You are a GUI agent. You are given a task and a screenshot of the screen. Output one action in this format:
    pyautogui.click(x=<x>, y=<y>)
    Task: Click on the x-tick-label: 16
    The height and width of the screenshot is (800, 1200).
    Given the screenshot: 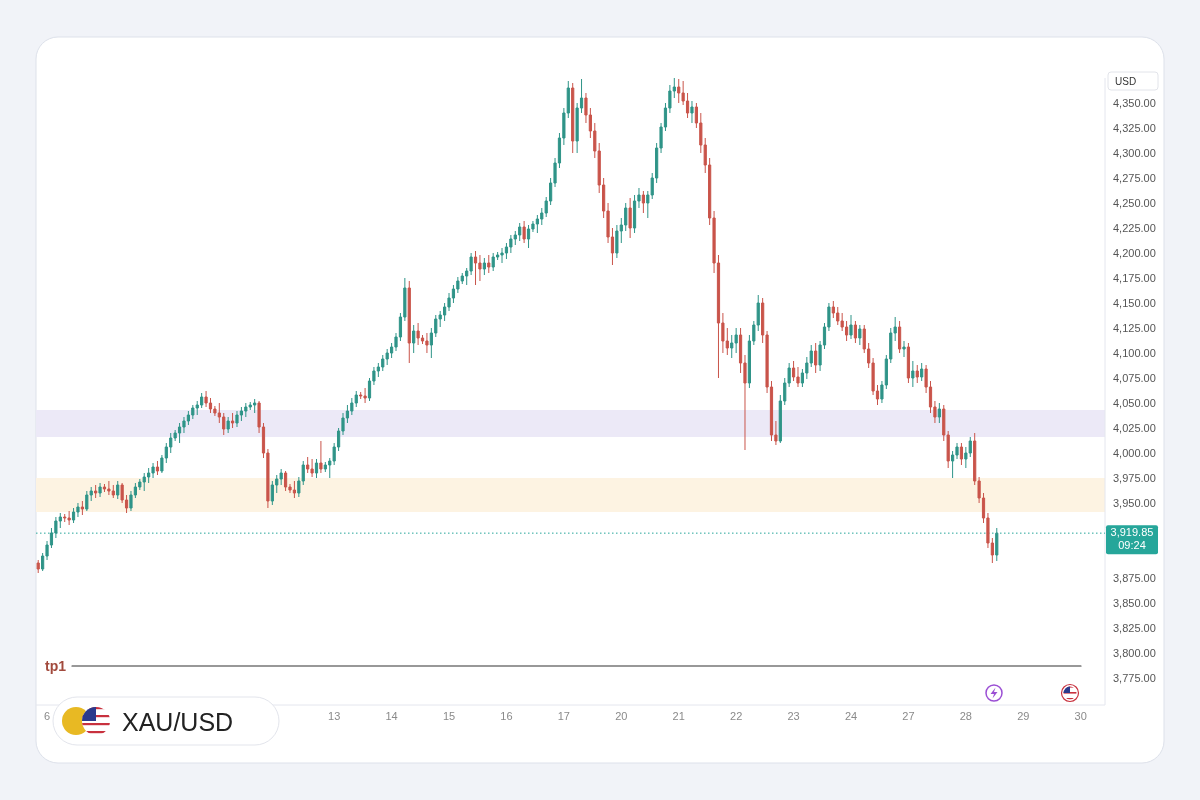 What is the action you would take?
    pyautogui.click(x=506, y=716)
    